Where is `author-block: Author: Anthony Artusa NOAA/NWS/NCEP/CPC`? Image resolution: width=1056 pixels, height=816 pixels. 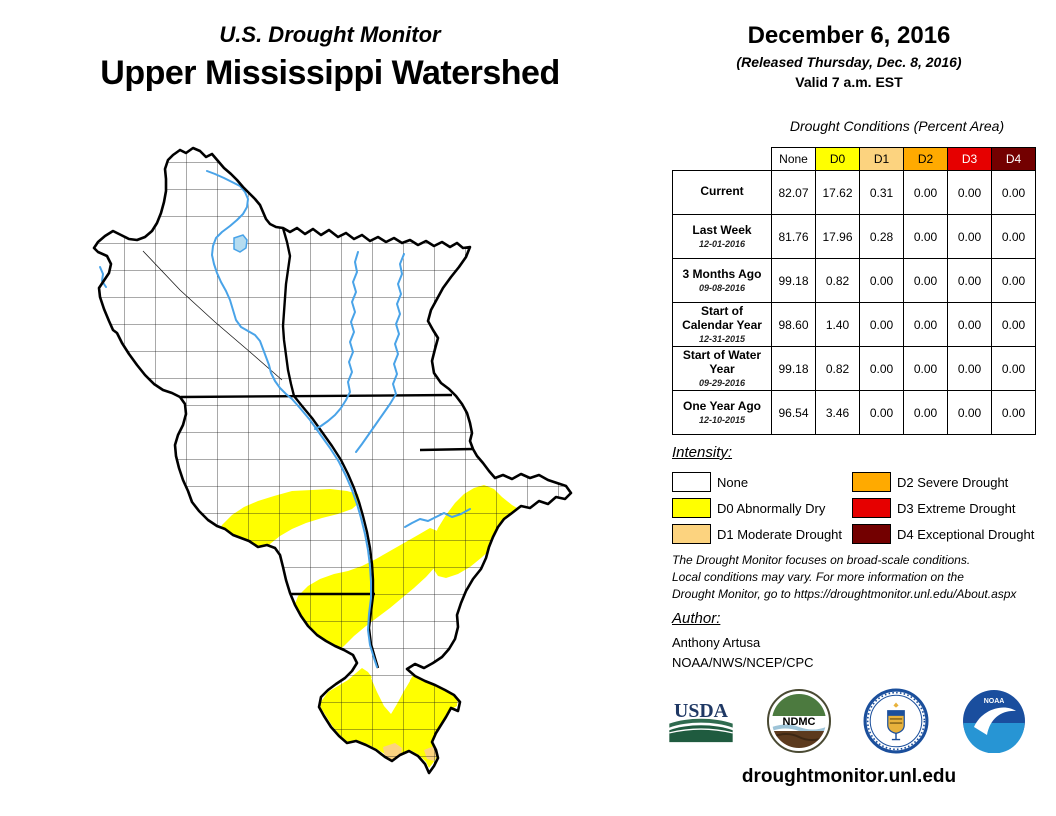 author-block: Author: Anthony Artusa NOAA/NWS/NCEP/CPC is located at coordinates (849, 640).